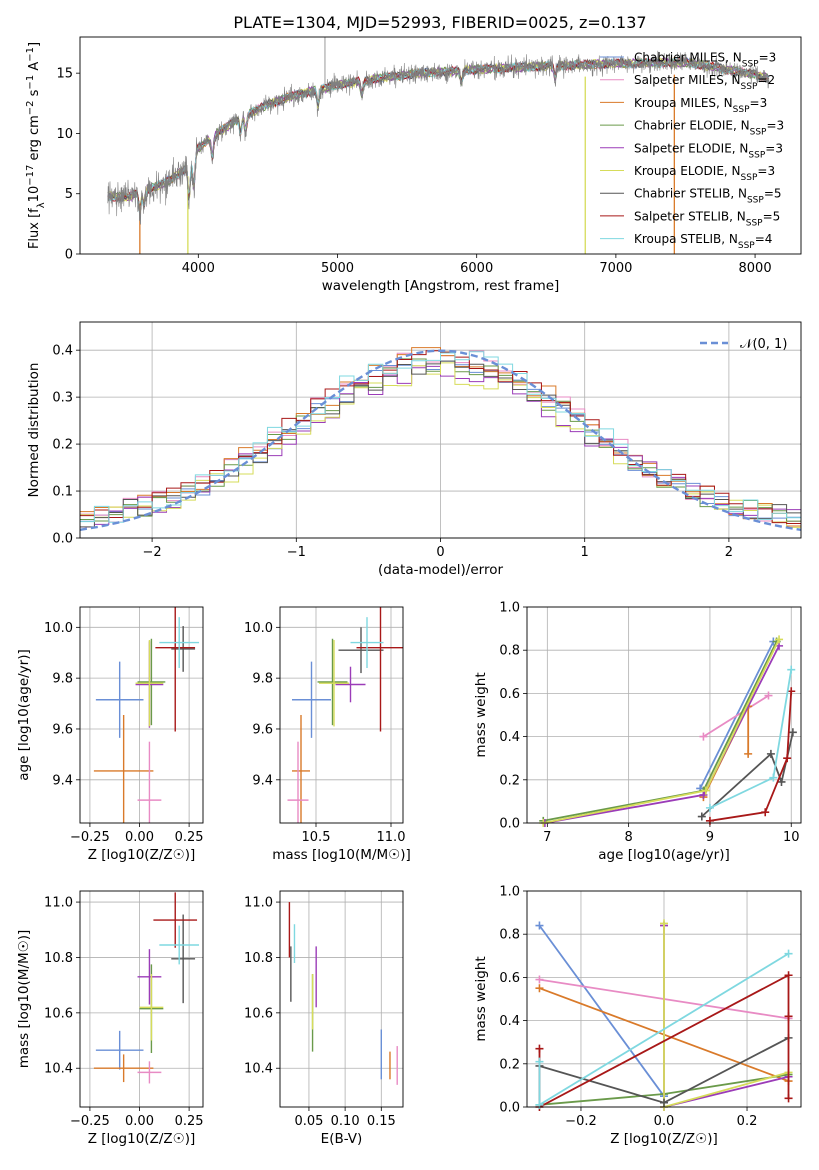 The height and width of the screenshot is (1170, 819). Describe the element at coordinates (664, 1121) in the screenshot. I see `tick-label-x: 0.0` at that location.